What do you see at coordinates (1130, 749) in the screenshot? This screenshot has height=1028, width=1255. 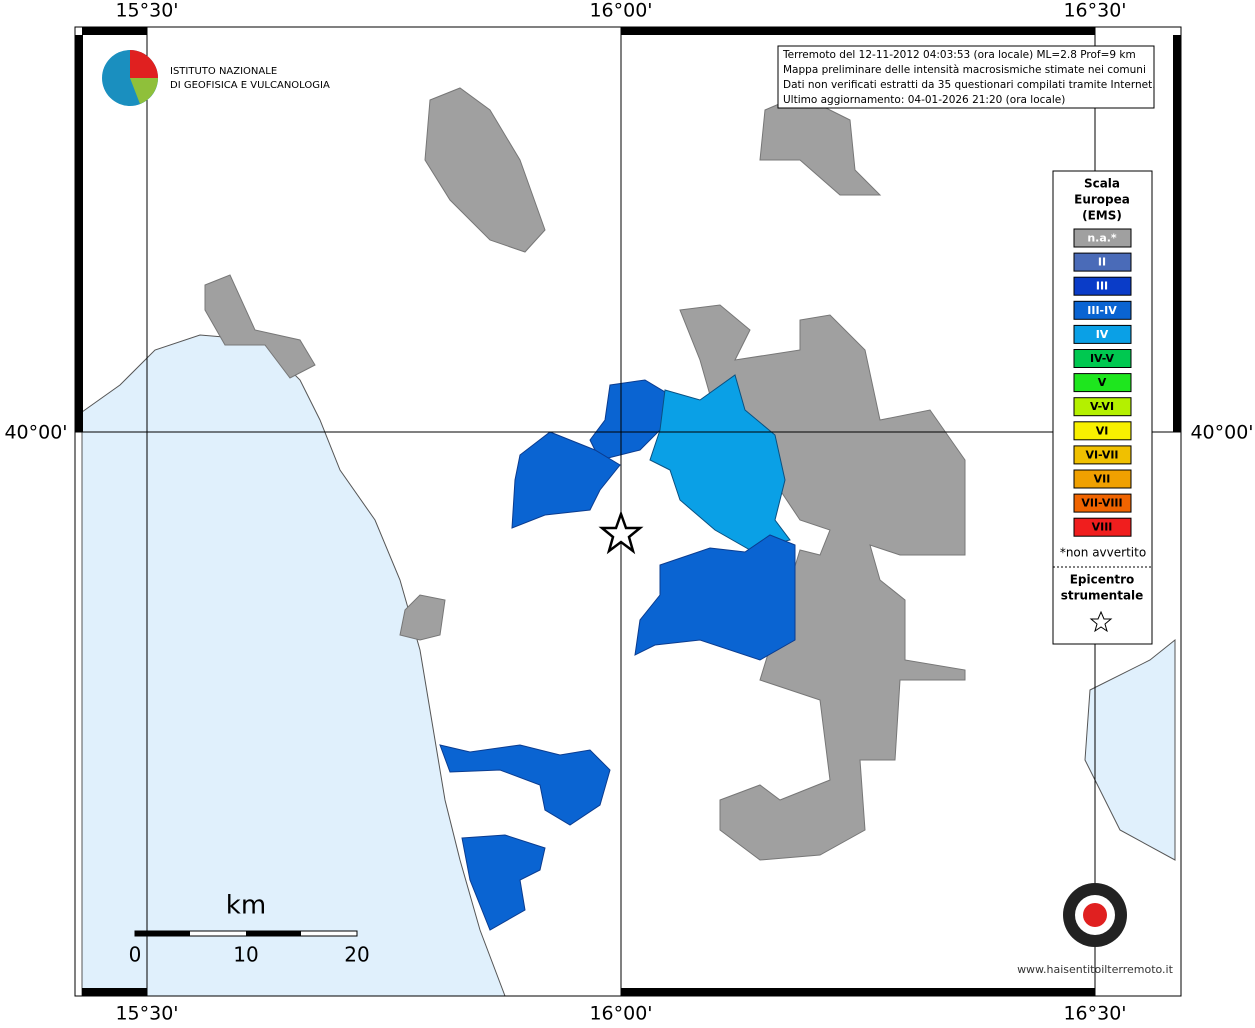 I see `sea` at bounding box center [1130, 749].